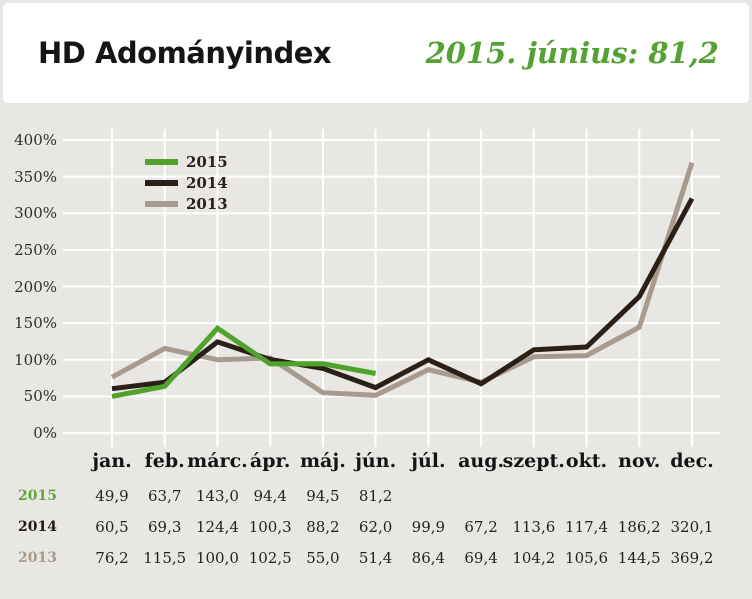 The image size is (752, 599). I want to click on legend-swatch-2015, so click(161, 161).